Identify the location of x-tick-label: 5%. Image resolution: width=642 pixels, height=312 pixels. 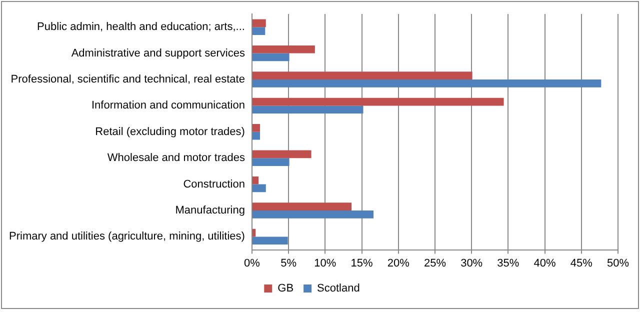
(288, 263).